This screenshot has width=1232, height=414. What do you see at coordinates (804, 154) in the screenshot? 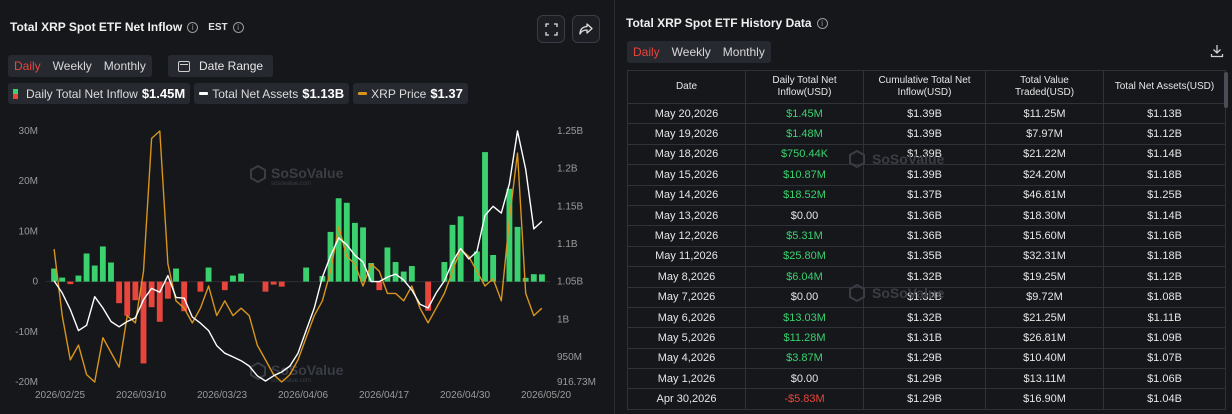
I see `daily-inflow-cell: $750.44K` at bounding box center [804, 154].